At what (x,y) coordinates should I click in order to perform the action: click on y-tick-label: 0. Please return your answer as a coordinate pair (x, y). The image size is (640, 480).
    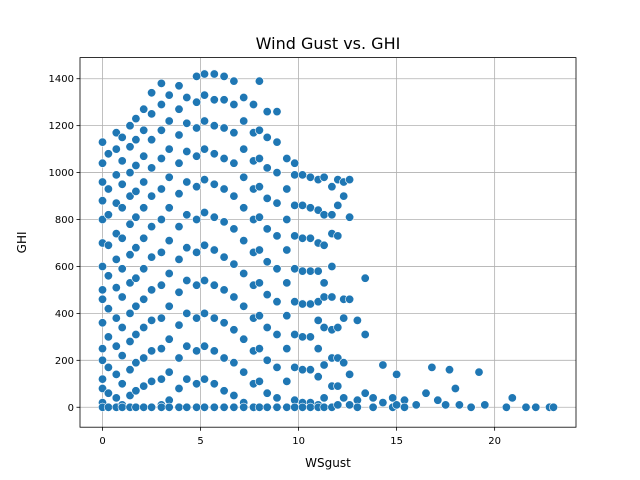
    Looking at the image, I should click on (71, 408).